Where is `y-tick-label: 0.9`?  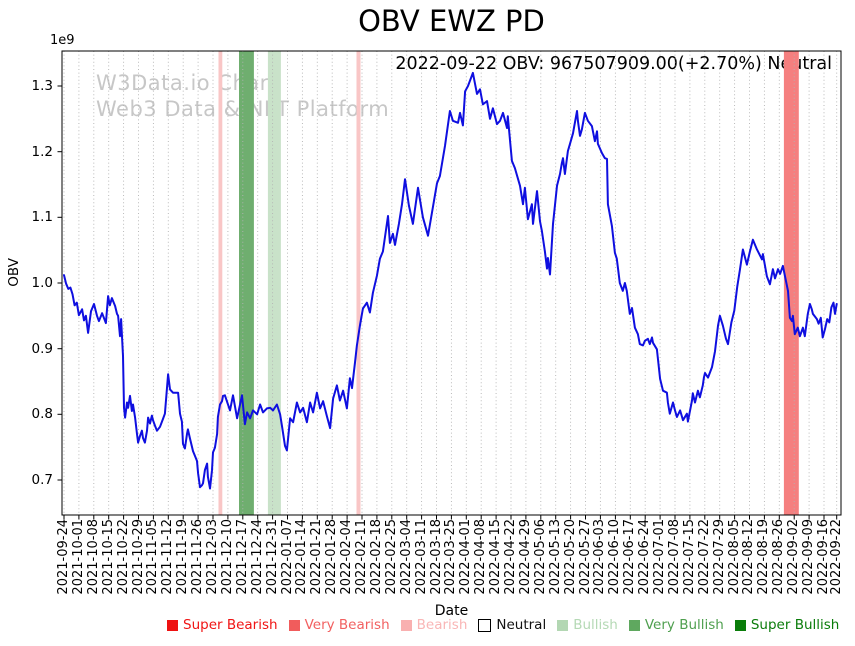
y-tick-label: 0.9 is located at coordinates (42, 348).